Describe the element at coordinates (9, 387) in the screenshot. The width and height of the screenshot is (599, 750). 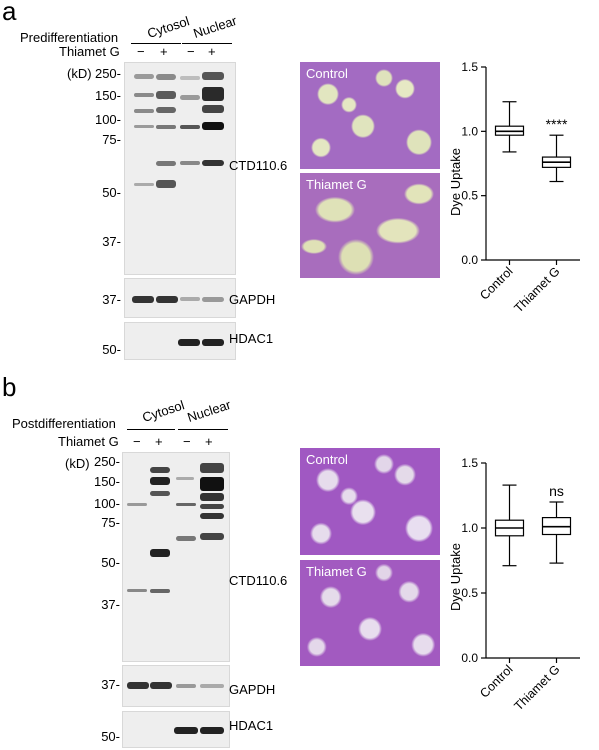
I see `panel-letter-b: b` at that location.